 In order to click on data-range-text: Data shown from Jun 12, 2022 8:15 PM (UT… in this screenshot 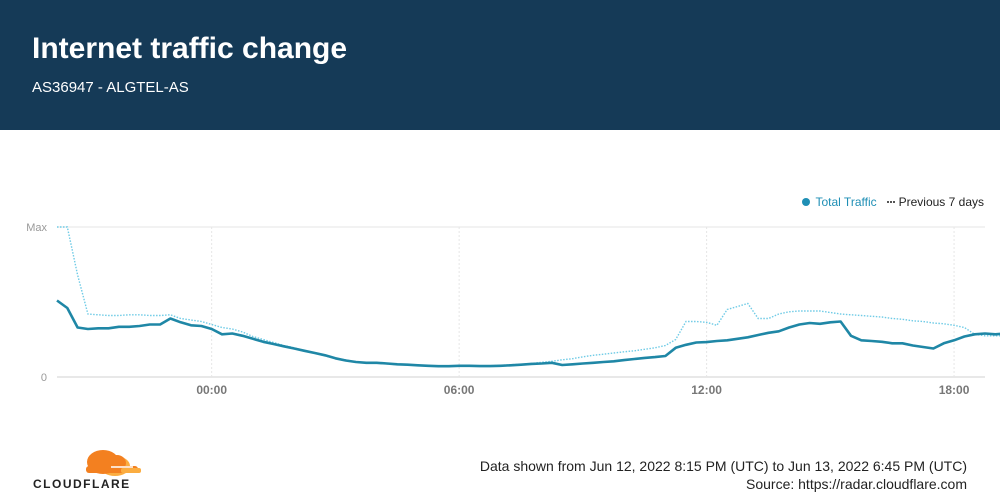, I will do `click(723, 466)`.